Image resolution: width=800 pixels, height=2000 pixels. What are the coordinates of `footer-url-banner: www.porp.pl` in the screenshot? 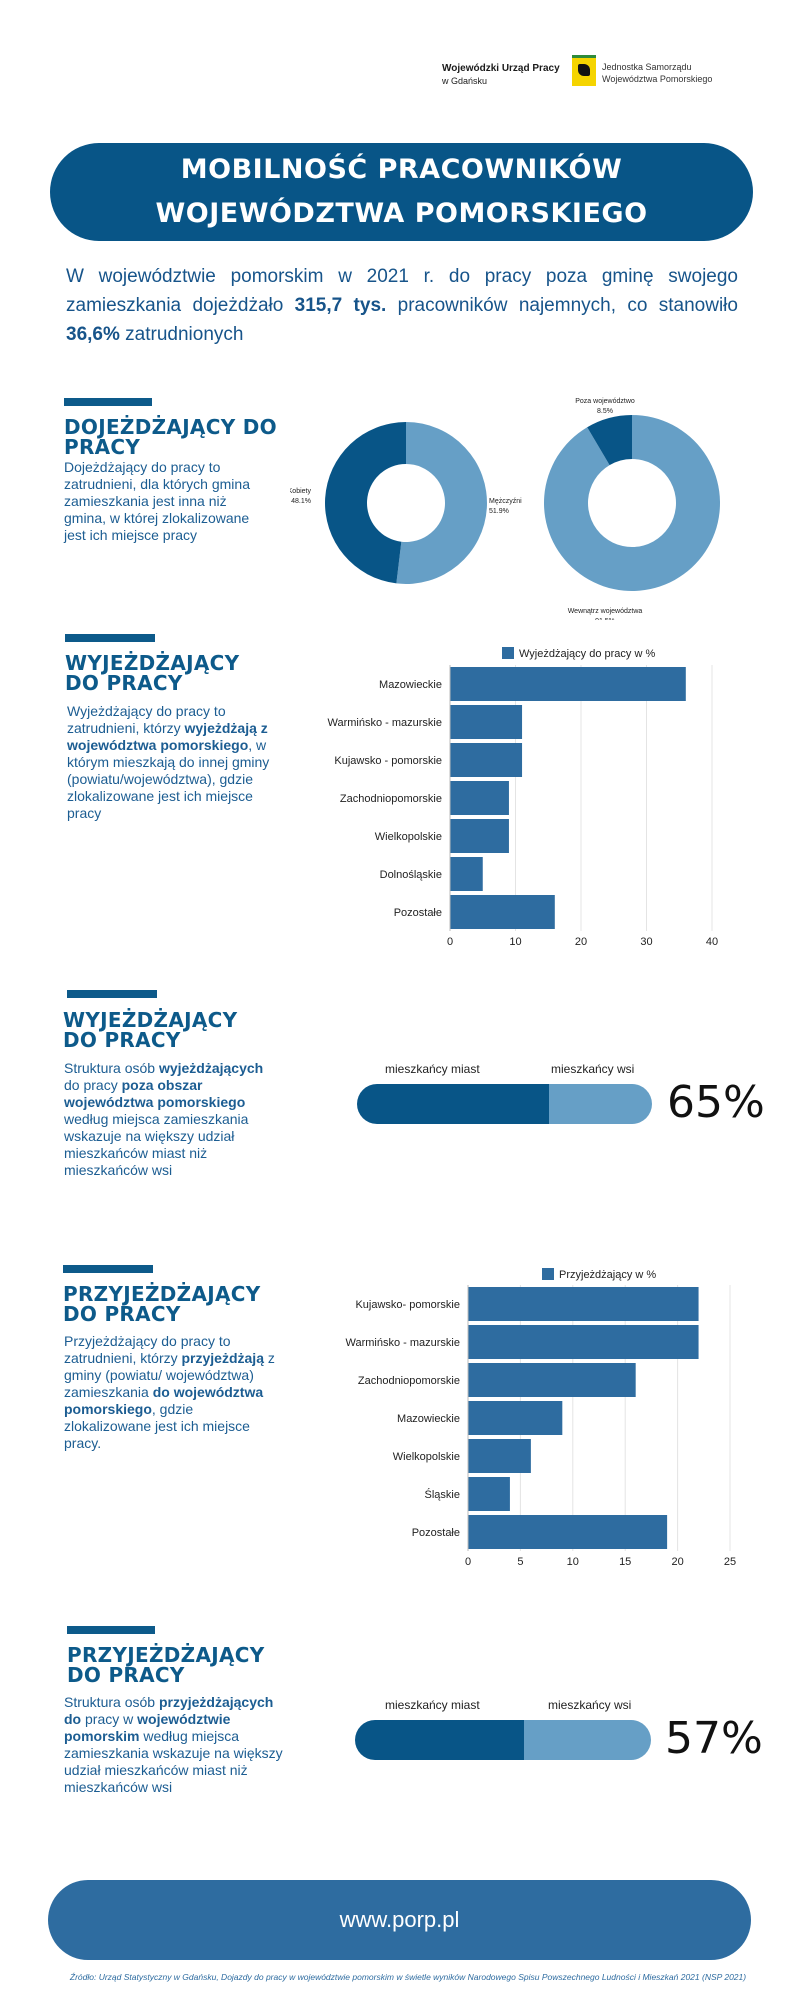 It's located at (399, 1920).